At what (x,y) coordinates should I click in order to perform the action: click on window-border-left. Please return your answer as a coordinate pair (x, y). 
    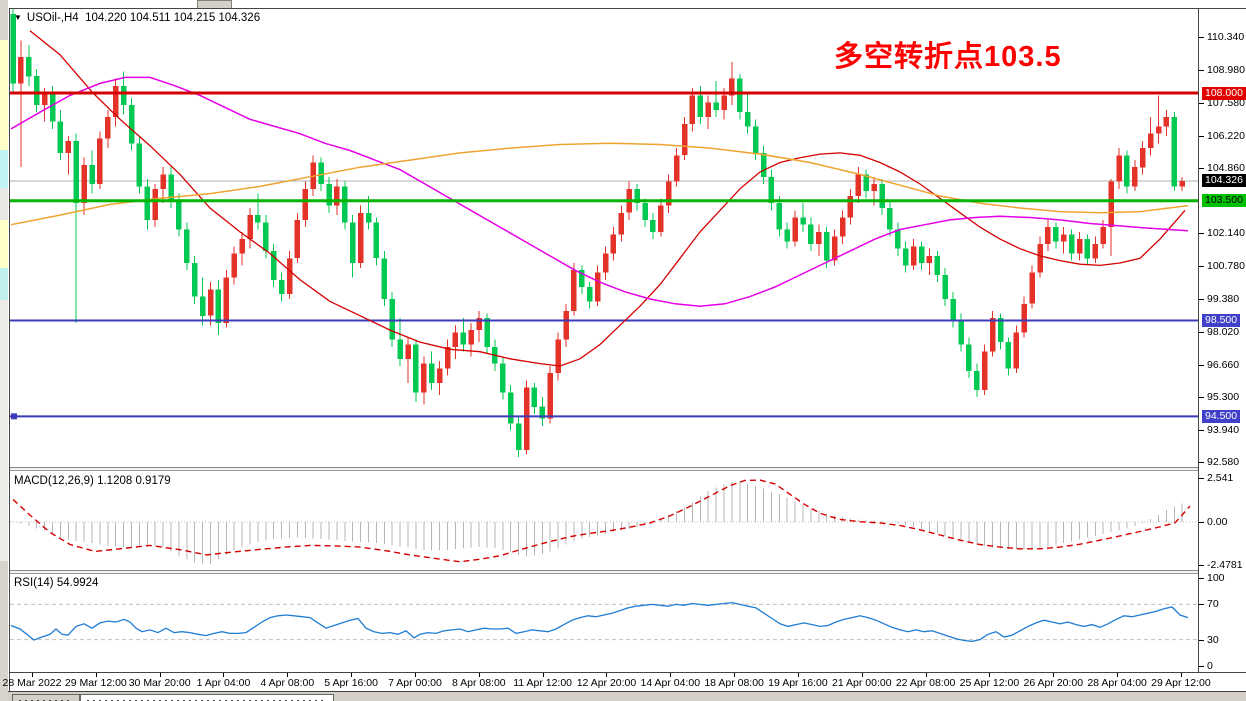
    Looking at the image, I should click on (9, 349).